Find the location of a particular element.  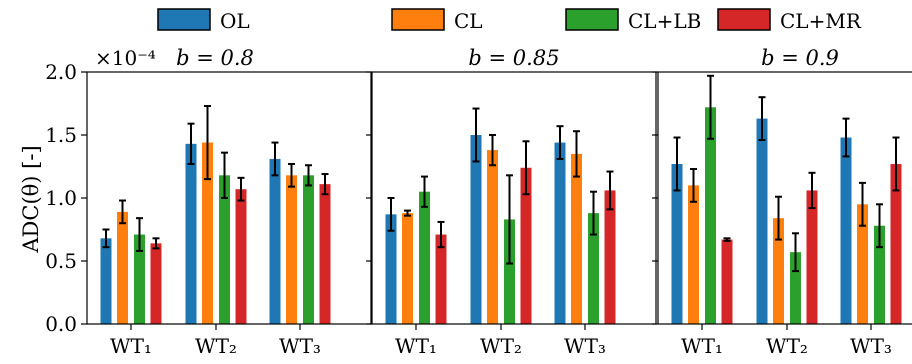

y-tick-label: 0.5 is located at coordinates (61, 261).